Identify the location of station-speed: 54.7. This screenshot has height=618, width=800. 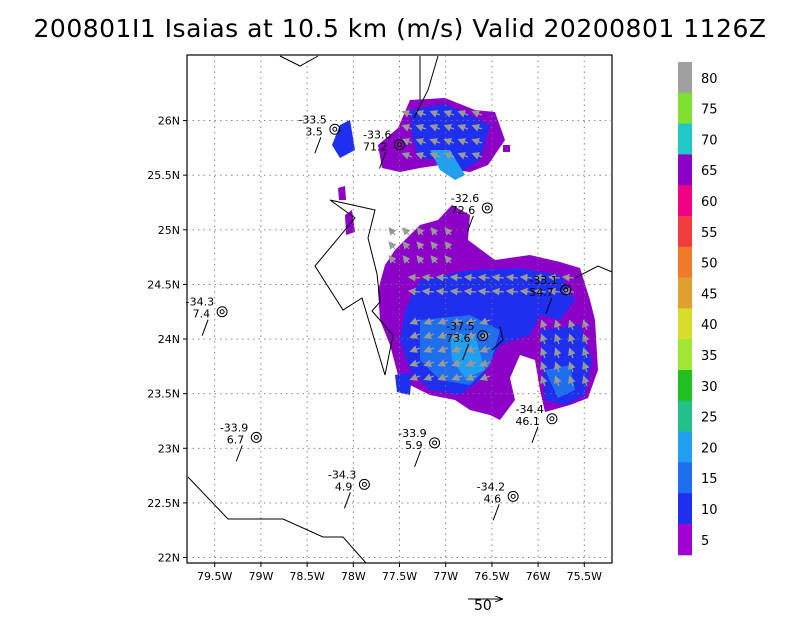
(541, 292).